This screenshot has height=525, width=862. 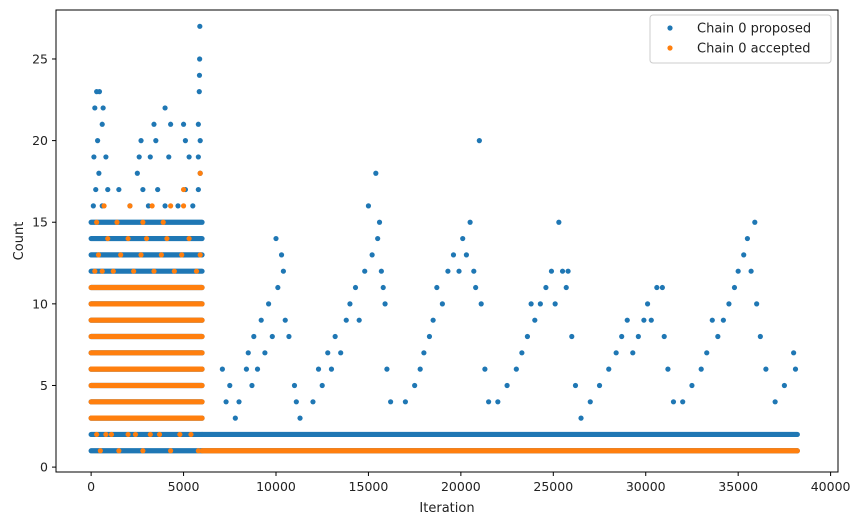 I want to click on y-tick-label: 5, so click(x=44, y=385).